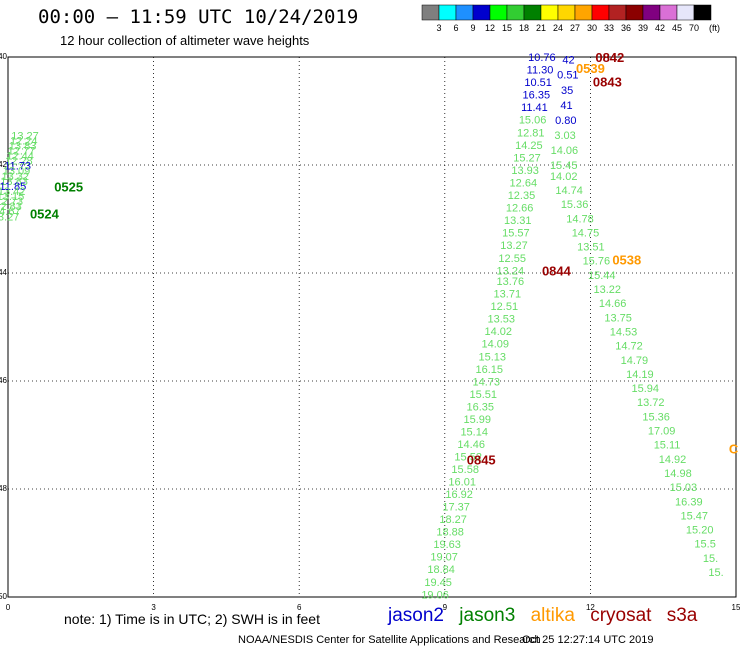 The height and width of the screenshot is (650, 740). What do you see at coordinates (558, 28) in the screenshot?
I see `colorbar-label: 24` at bounding box center [558, 28].